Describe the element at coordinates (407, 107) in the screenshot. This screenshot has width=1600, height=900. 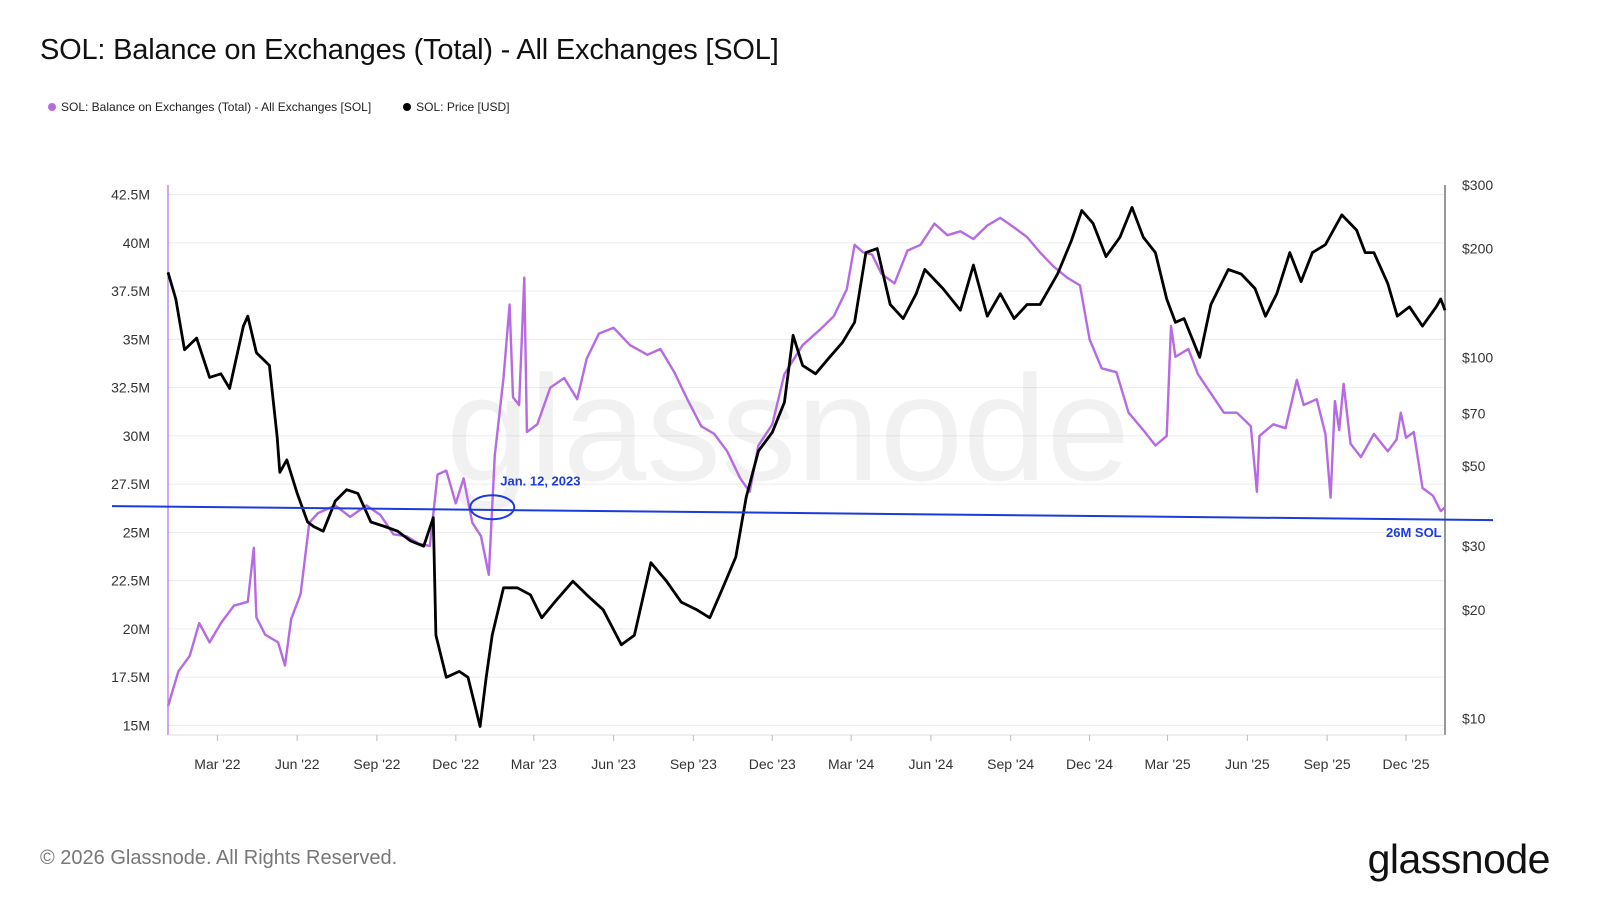
I see `legend-dot-price` at that location.